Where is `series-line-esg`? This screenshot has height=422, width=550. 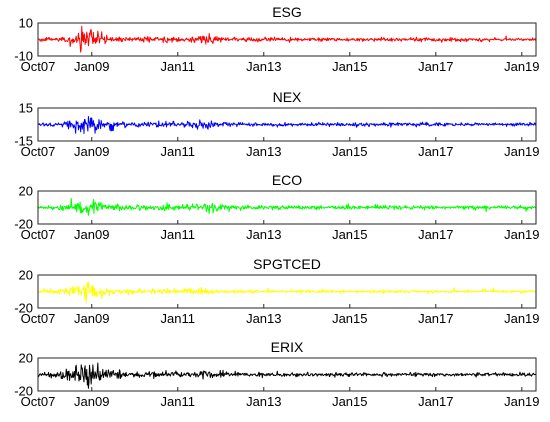
series-line-esg is located at coordinates (287, 39).